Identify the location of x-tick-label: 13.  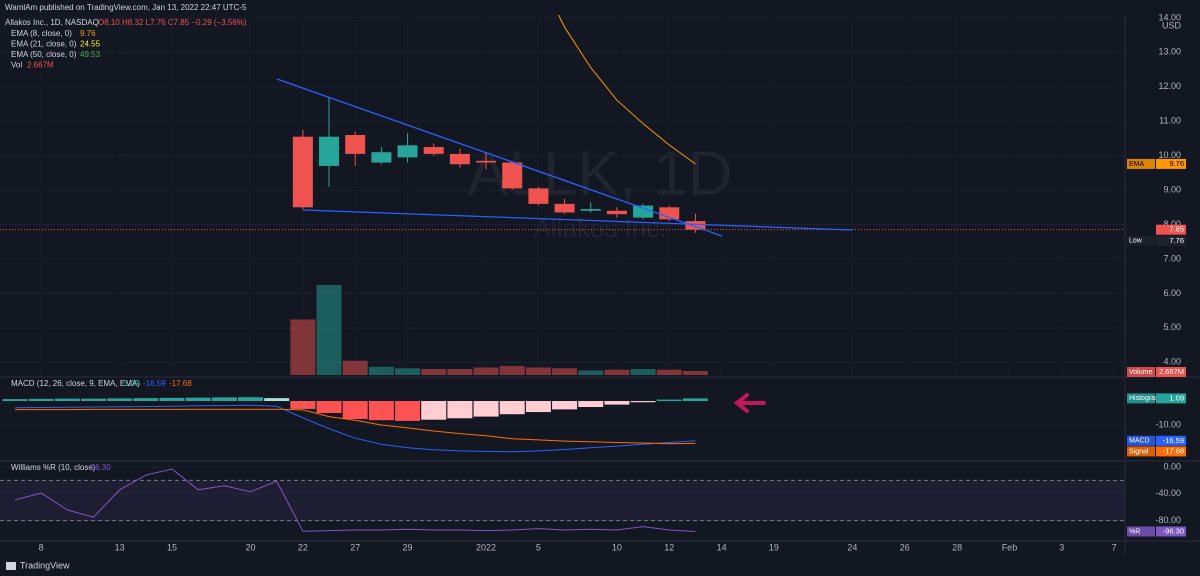
(120, 547).